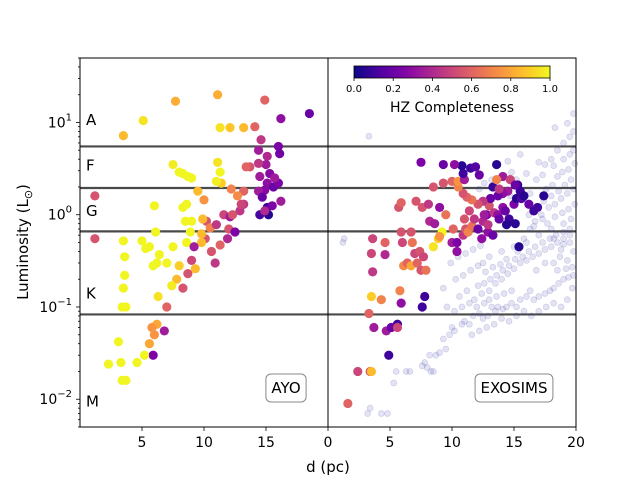  I want to click on x-tick-label: 15, so click(266, 443).